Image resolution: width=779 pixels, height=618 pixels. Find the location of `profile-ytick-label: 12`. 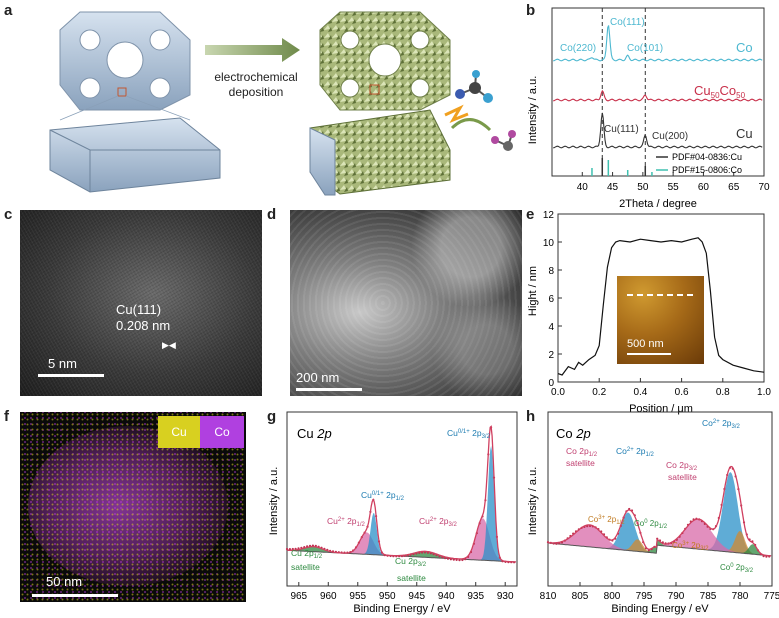

profile-ytick-label: 12 is located at coordinates (549, 215).